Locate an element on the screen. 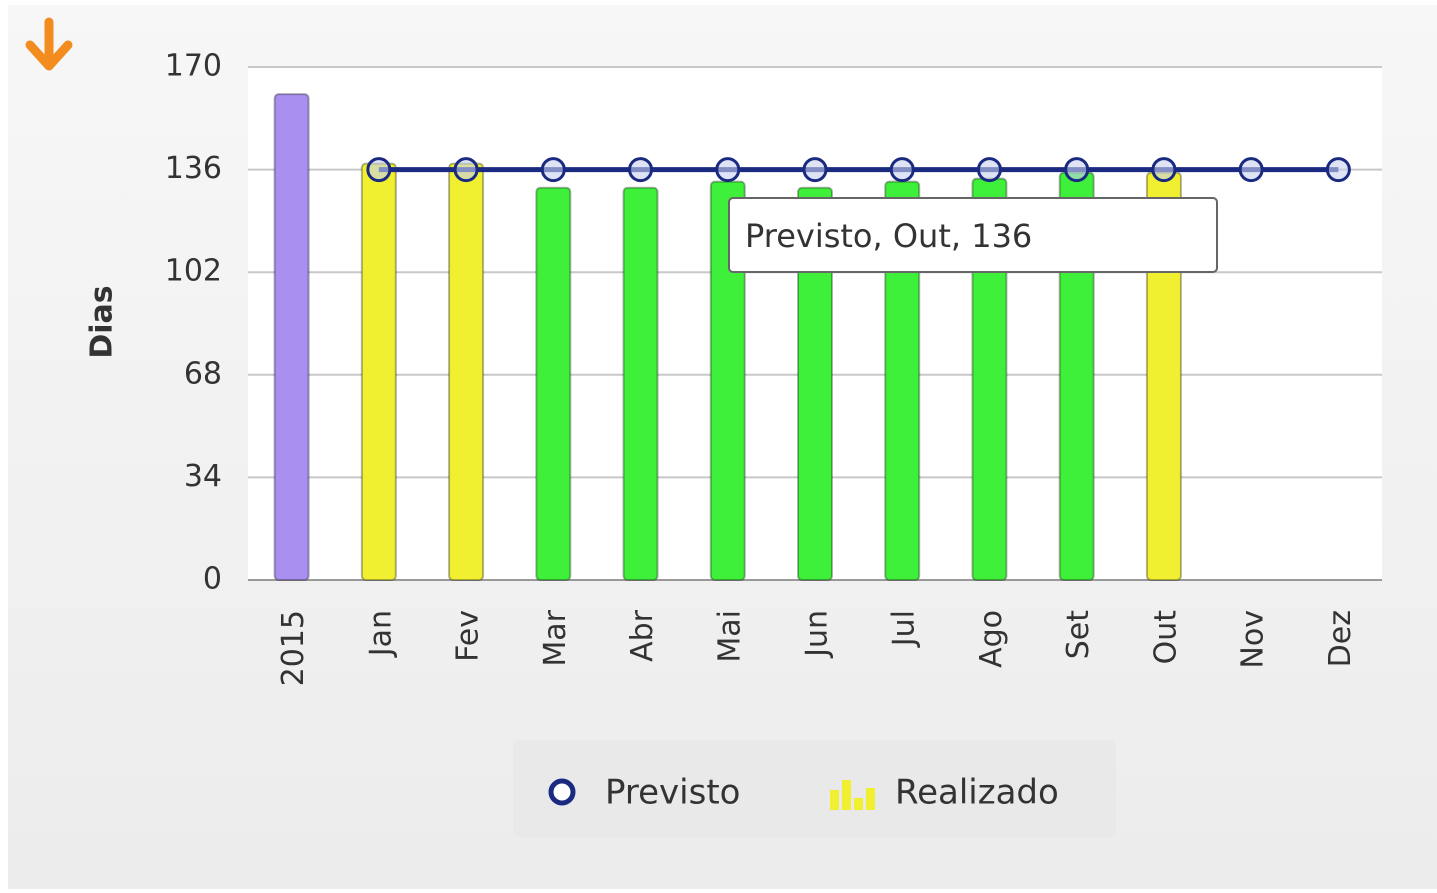 The image size is (1437, 893). x-tick-label: Abr is located at coordinates (642, 635).